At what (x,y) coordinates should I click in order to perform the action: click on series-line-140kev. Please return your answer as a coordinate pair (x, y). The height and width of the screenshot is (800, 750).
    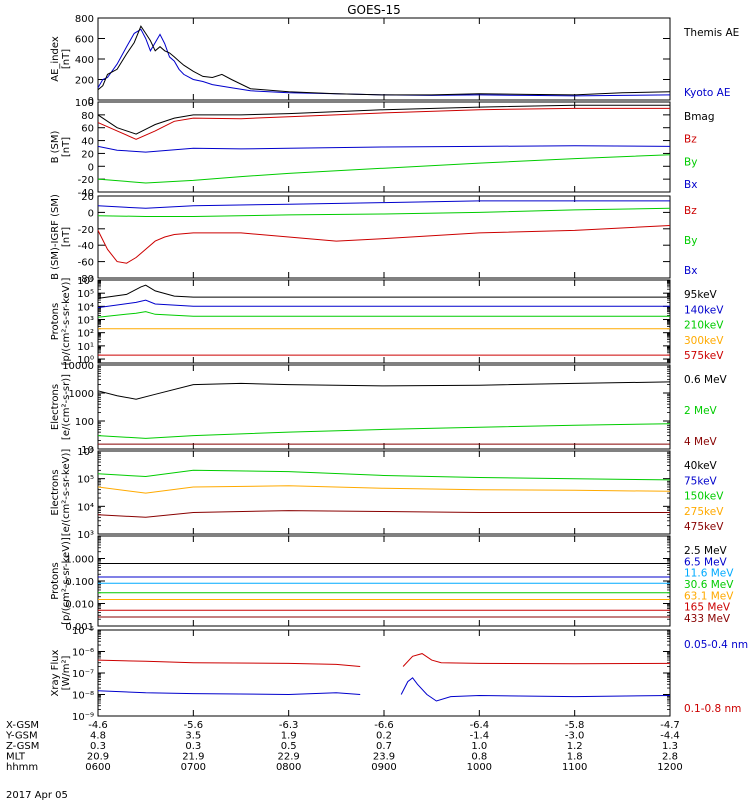
    Looking at the image, I should click on (383, 304).